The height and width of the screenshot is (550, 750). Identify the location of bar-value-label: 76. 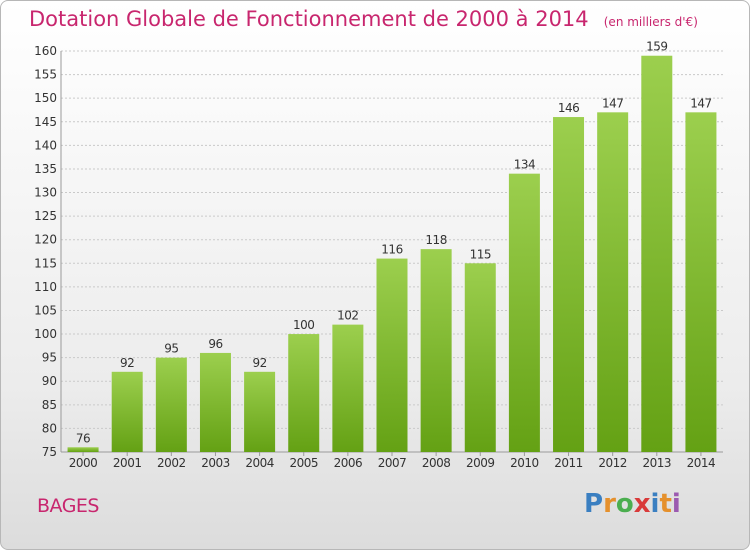
(83, 438).